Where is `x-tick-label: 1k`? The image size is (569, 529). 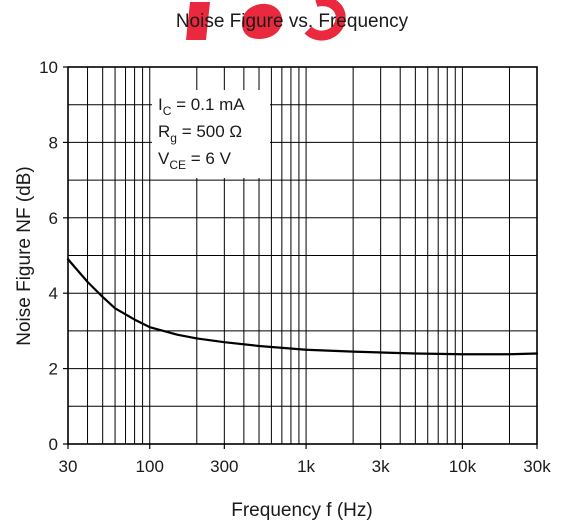 x-tick-label: 1k is located at coordinates (306, 466).